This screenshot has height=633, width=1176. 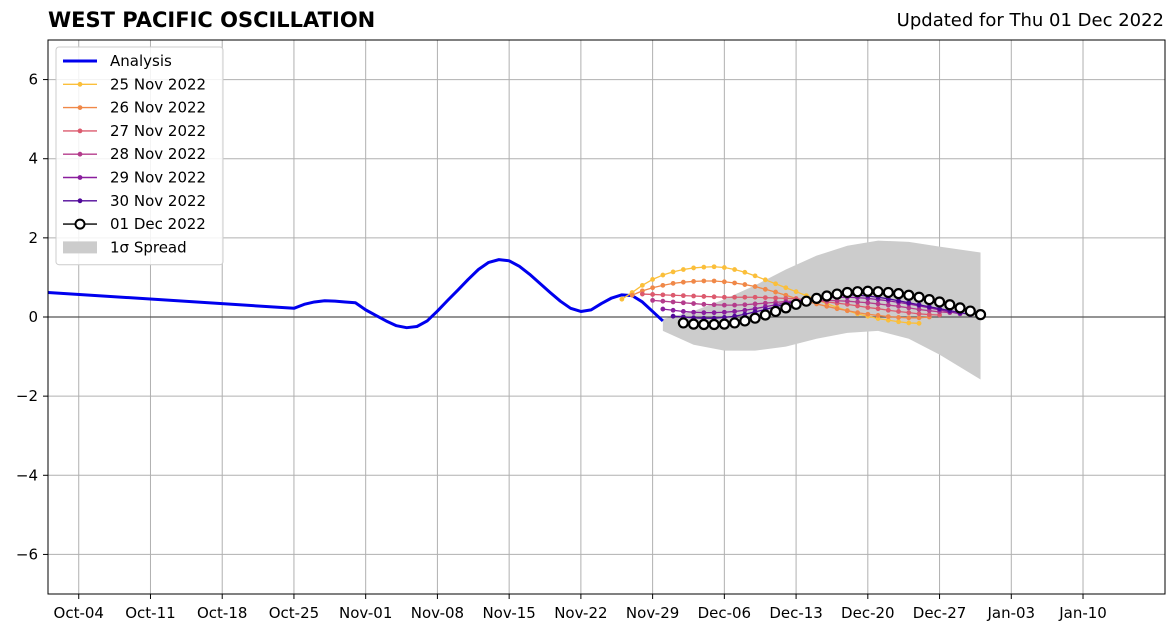 I want to click on series-line, so click(x=355, y=294).